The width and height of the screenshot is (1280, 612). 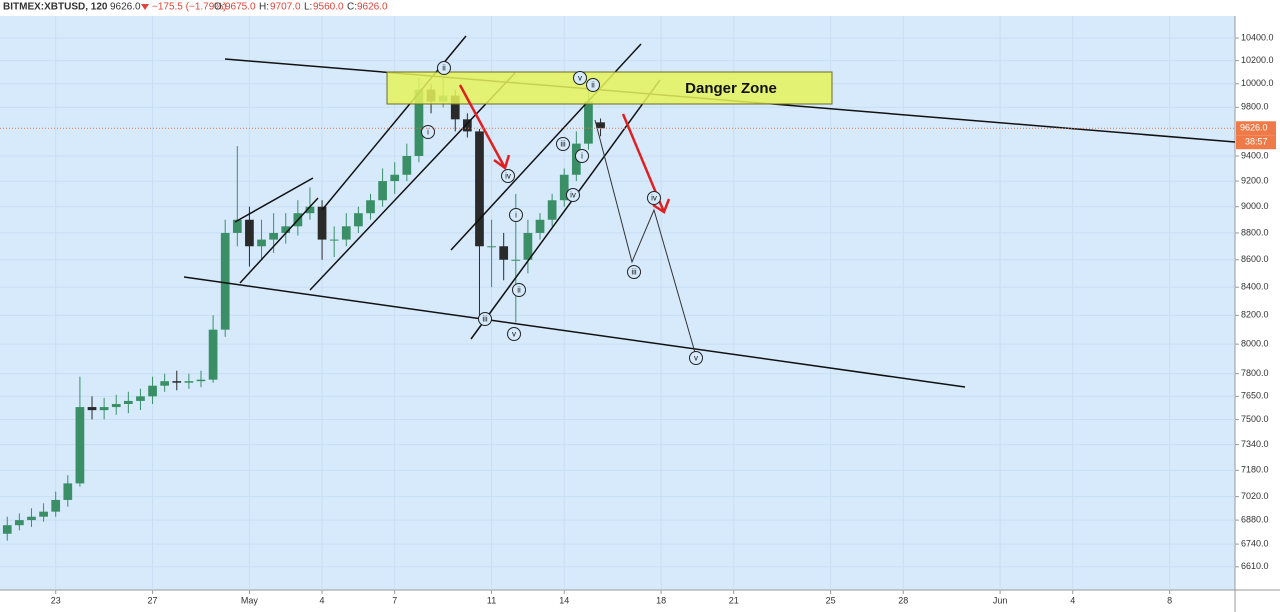 I want to click on y-tick-label: 8800.0, so click(x=1255, y=232).